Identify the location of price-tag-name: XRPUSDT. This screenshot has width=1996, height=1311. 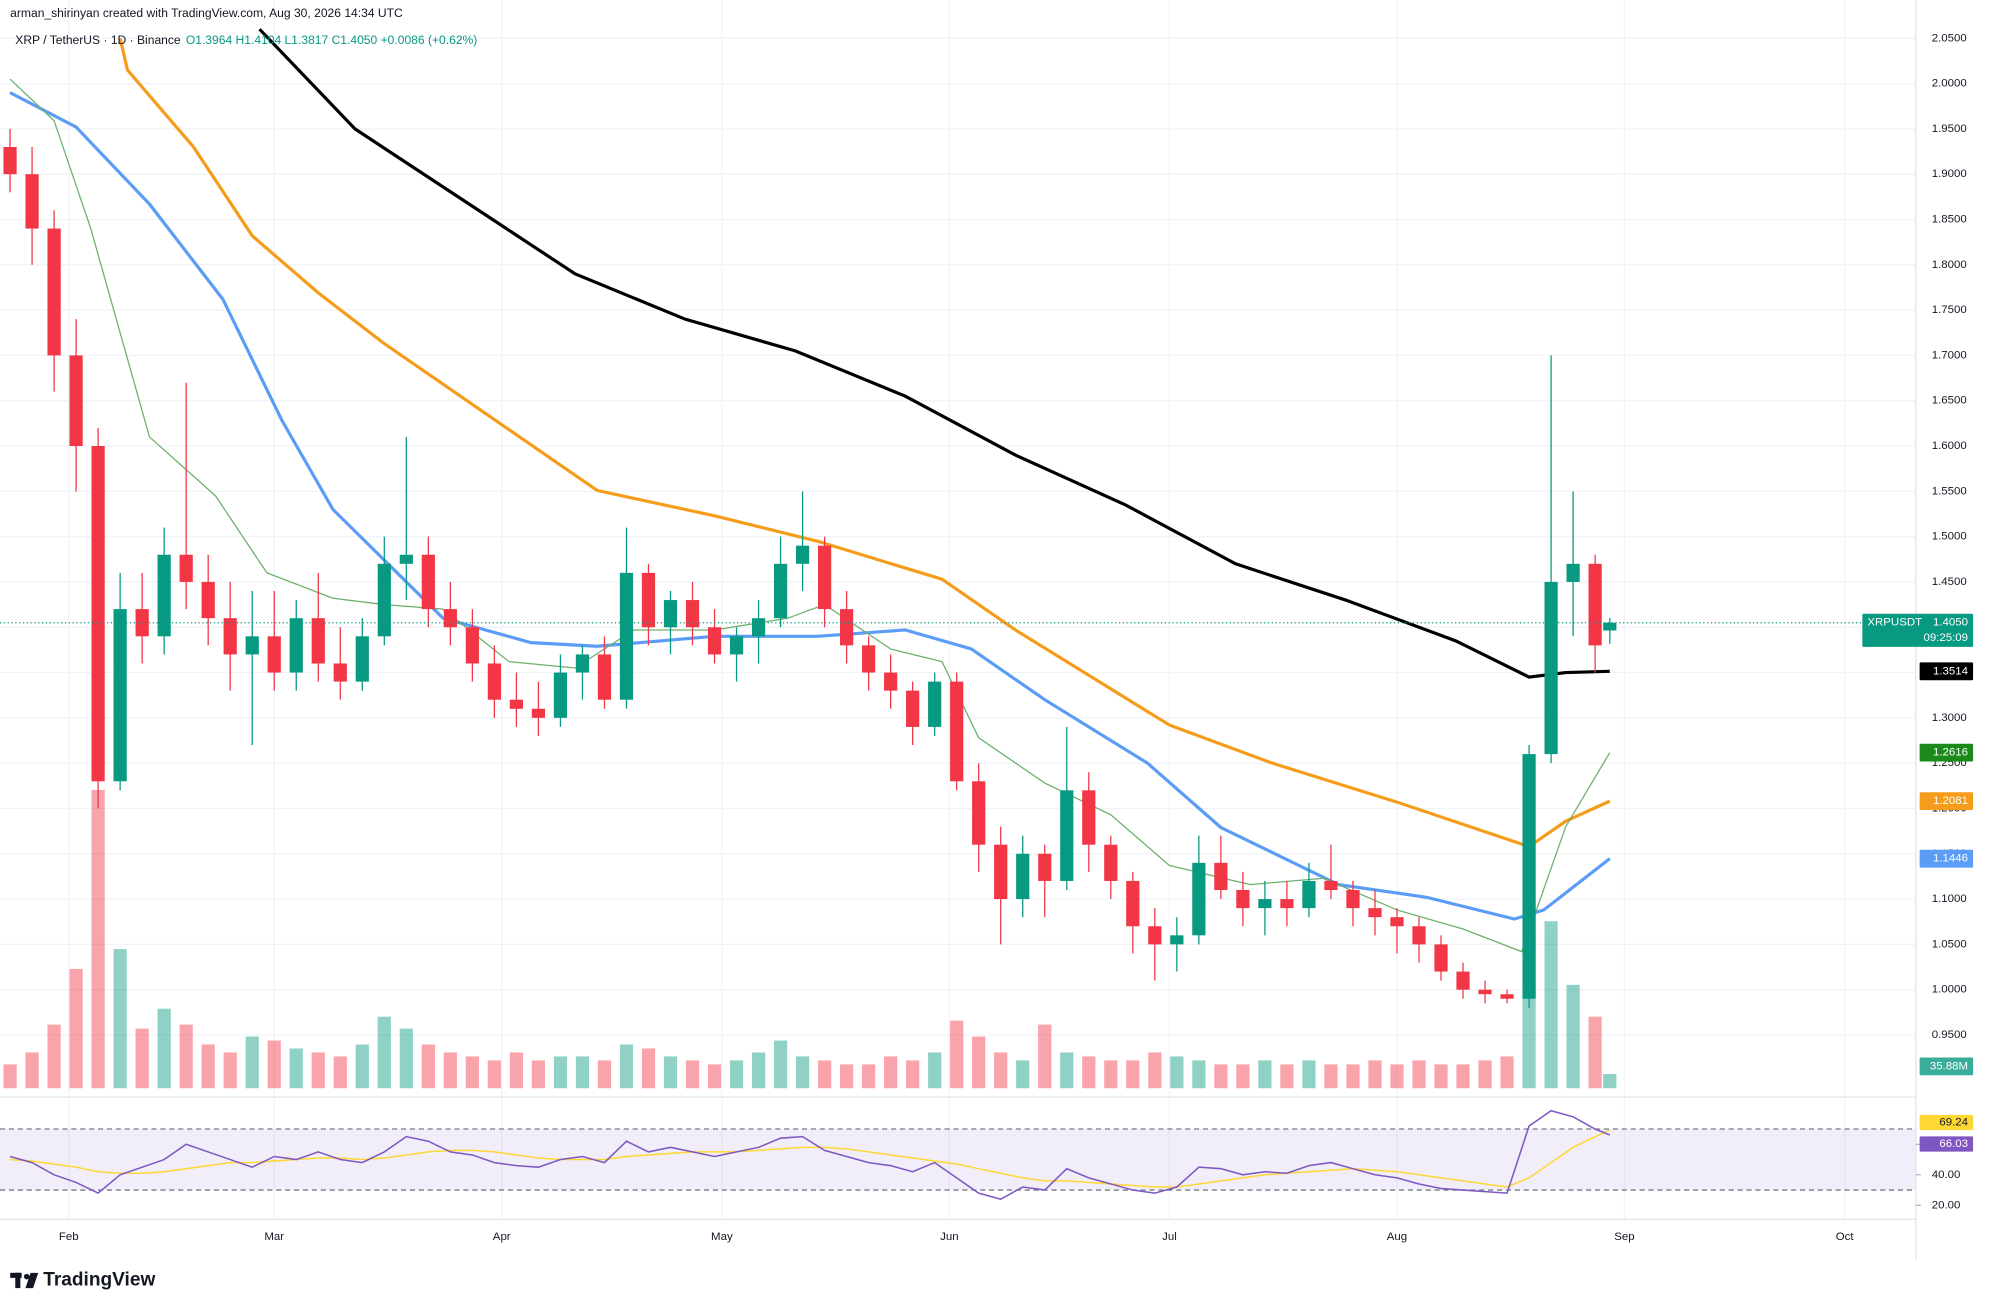
(1894, 623).